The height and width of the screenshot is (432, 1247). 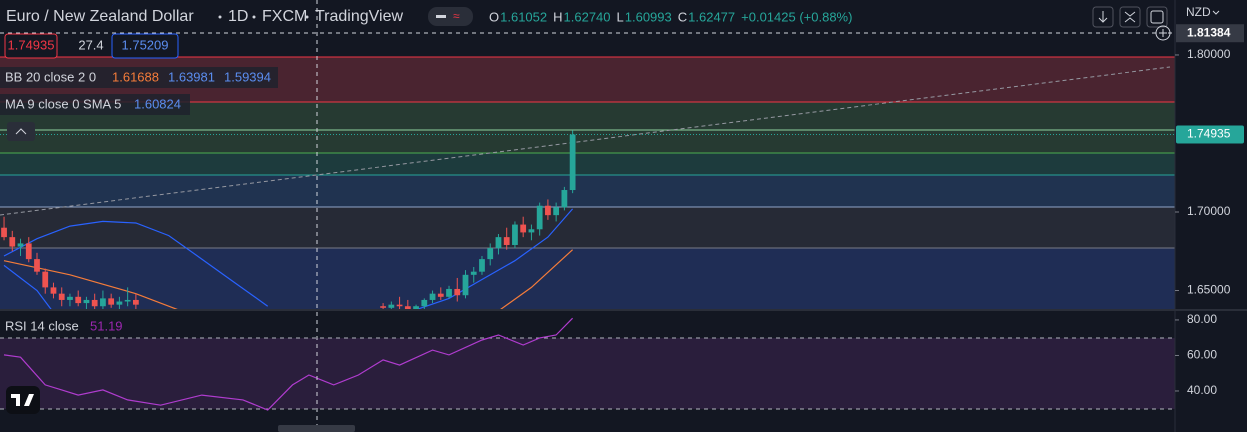 I want to click on bb-value: 1.63981, so click(x=191, y=76).